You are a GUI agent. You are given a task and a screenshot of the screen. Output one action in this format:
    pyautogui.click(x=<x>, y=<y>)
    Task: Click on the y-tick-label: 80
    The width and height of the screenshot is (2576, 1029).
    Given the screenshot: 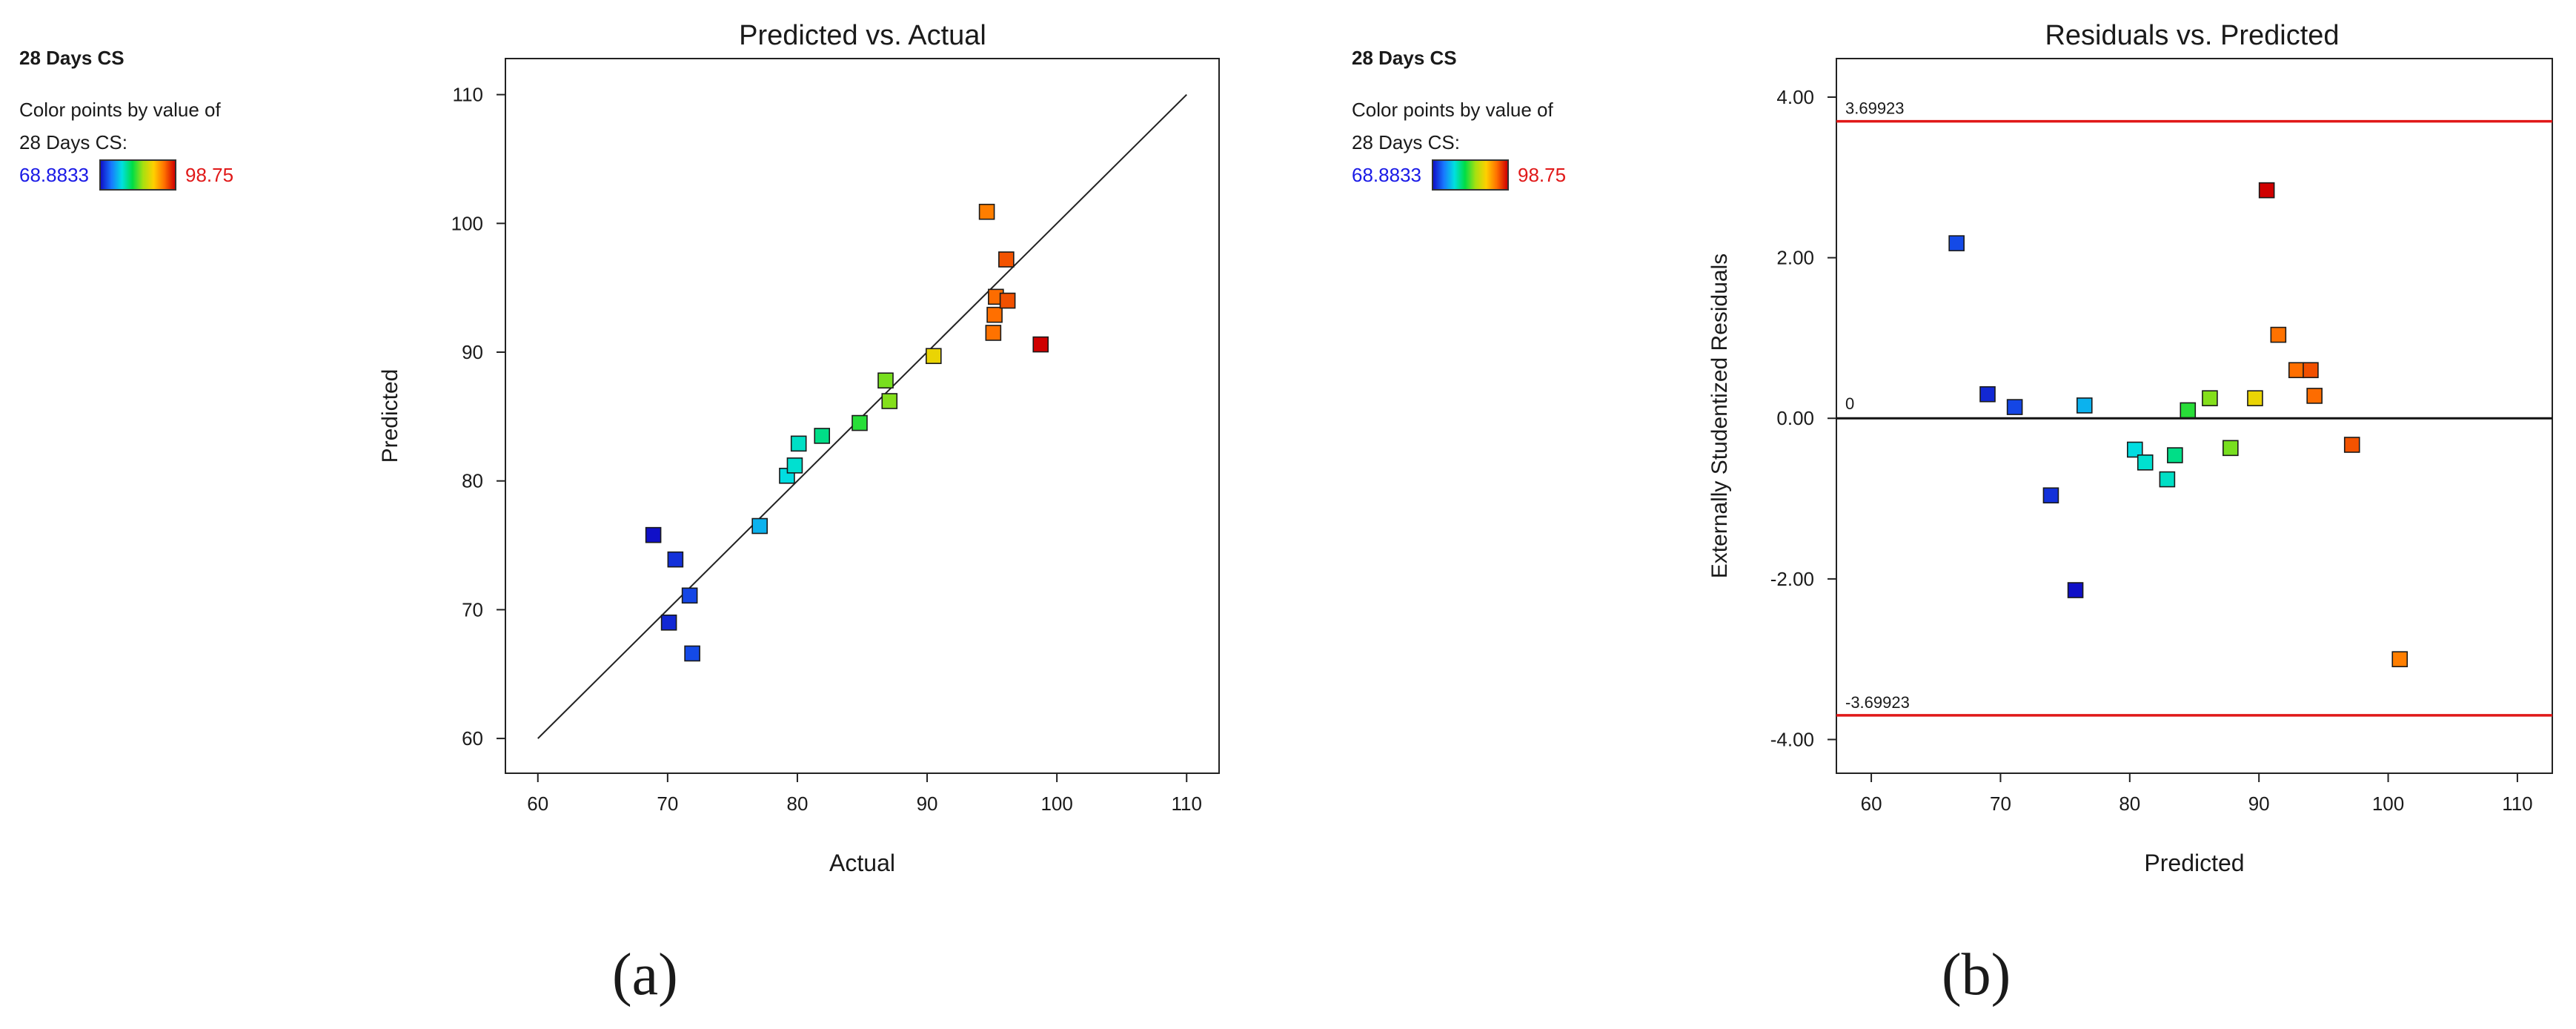 What is the action you would take?
    pyautogui.click(x=472, y=481)
    